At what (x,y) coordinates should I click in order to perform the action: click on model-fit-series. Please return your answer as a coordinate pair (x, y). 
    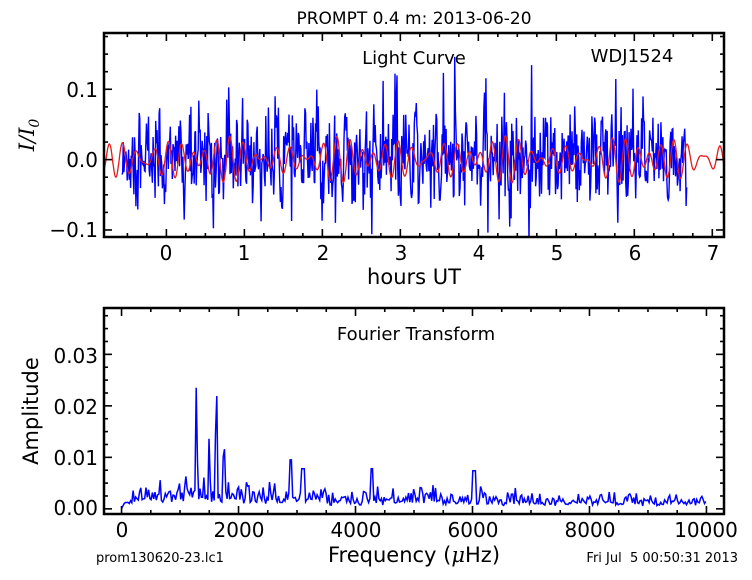
    Looking at the image, I should click on (414, 159).